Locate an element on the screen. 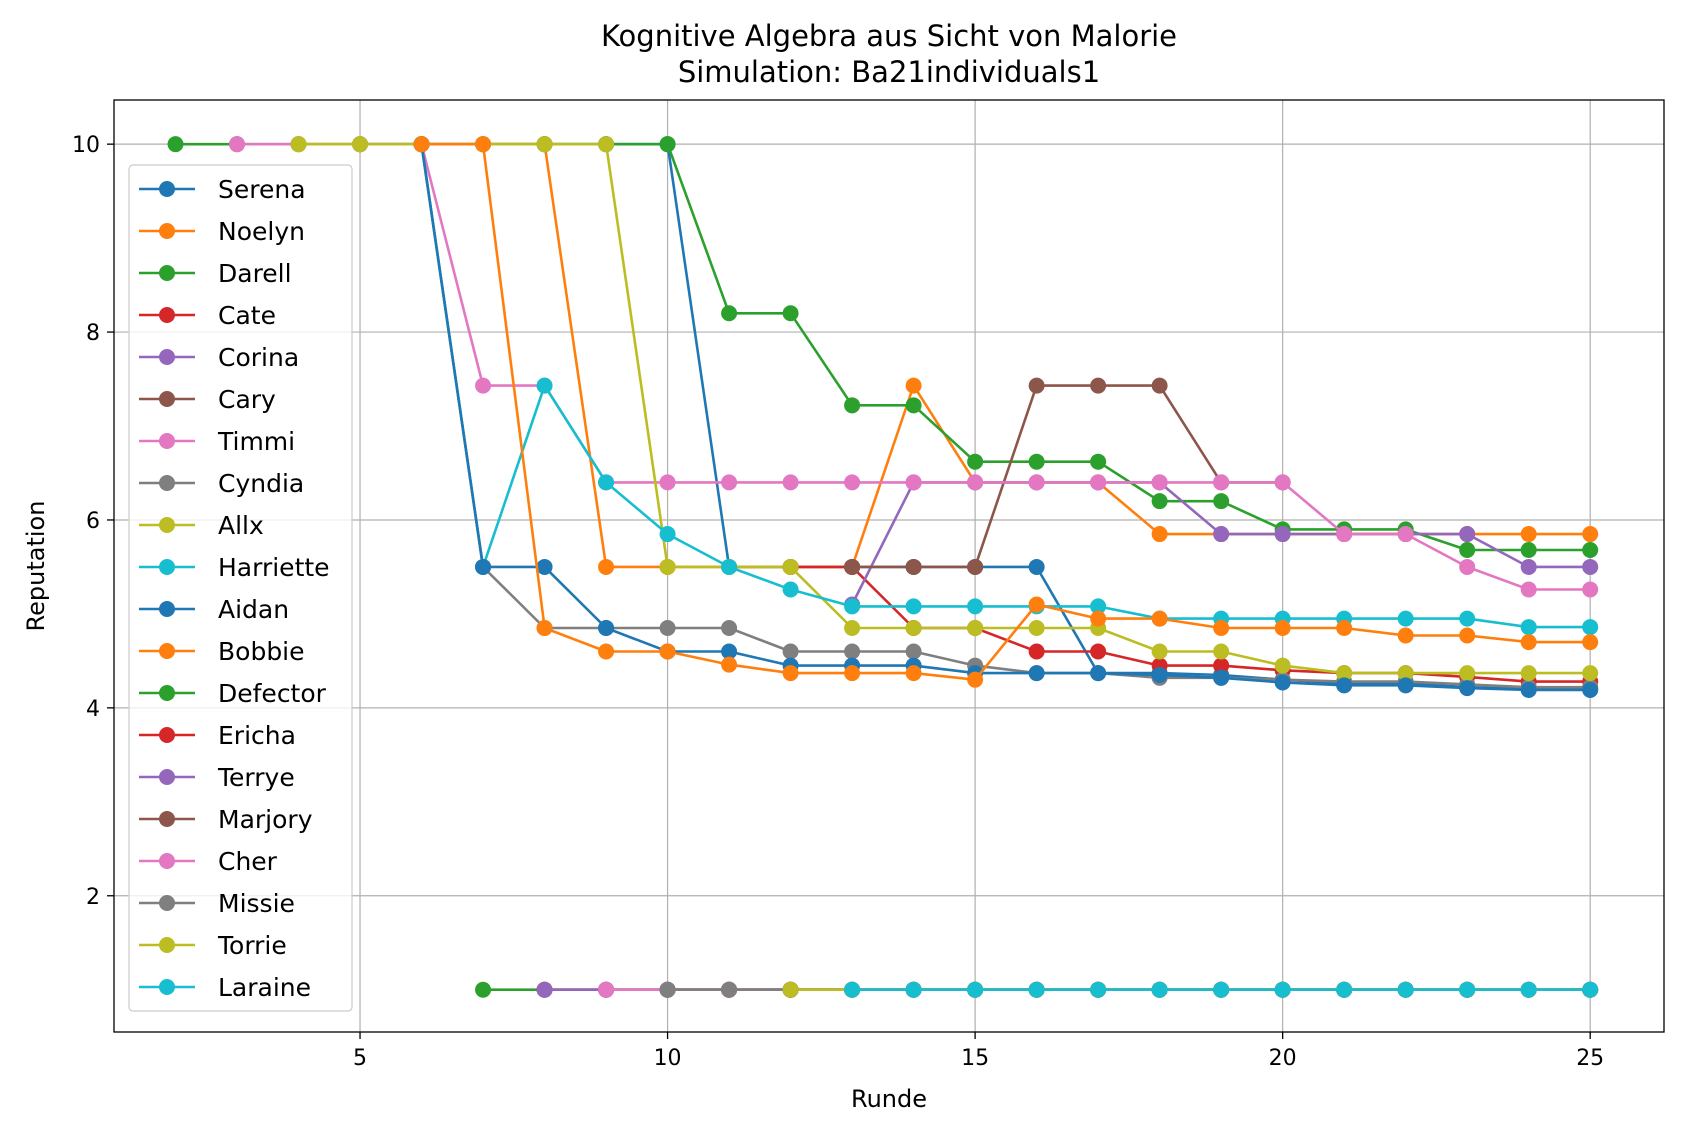  legend-label: Corina is located at coordinates (258, 357).